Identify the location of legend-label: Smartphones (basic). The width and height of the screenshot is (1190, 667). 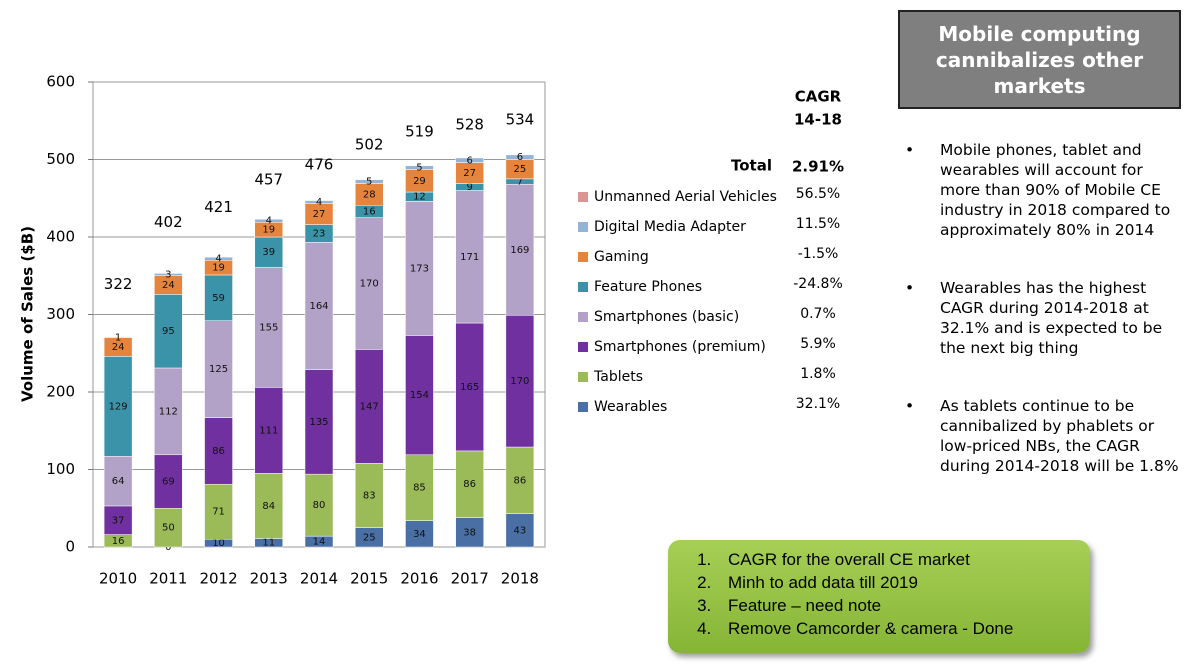
(666, 317).